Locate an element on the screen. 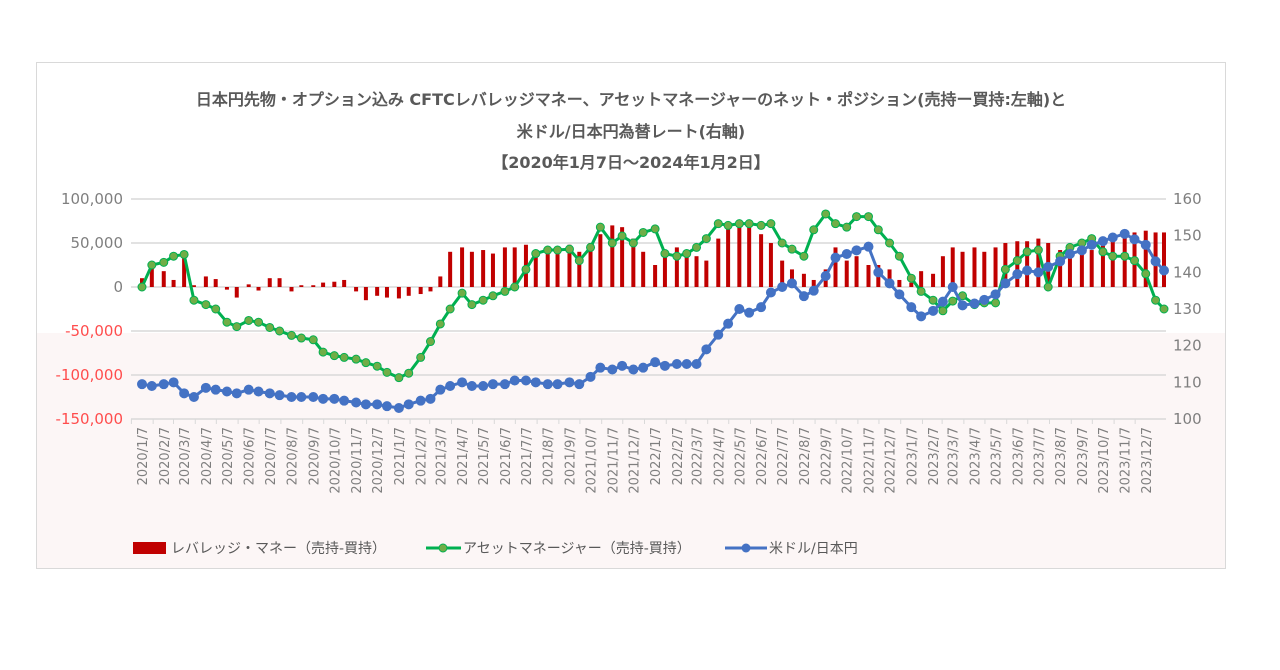  legend-label-usdjpy: 米ドル/日本円 is located at coordinates (813, 549).